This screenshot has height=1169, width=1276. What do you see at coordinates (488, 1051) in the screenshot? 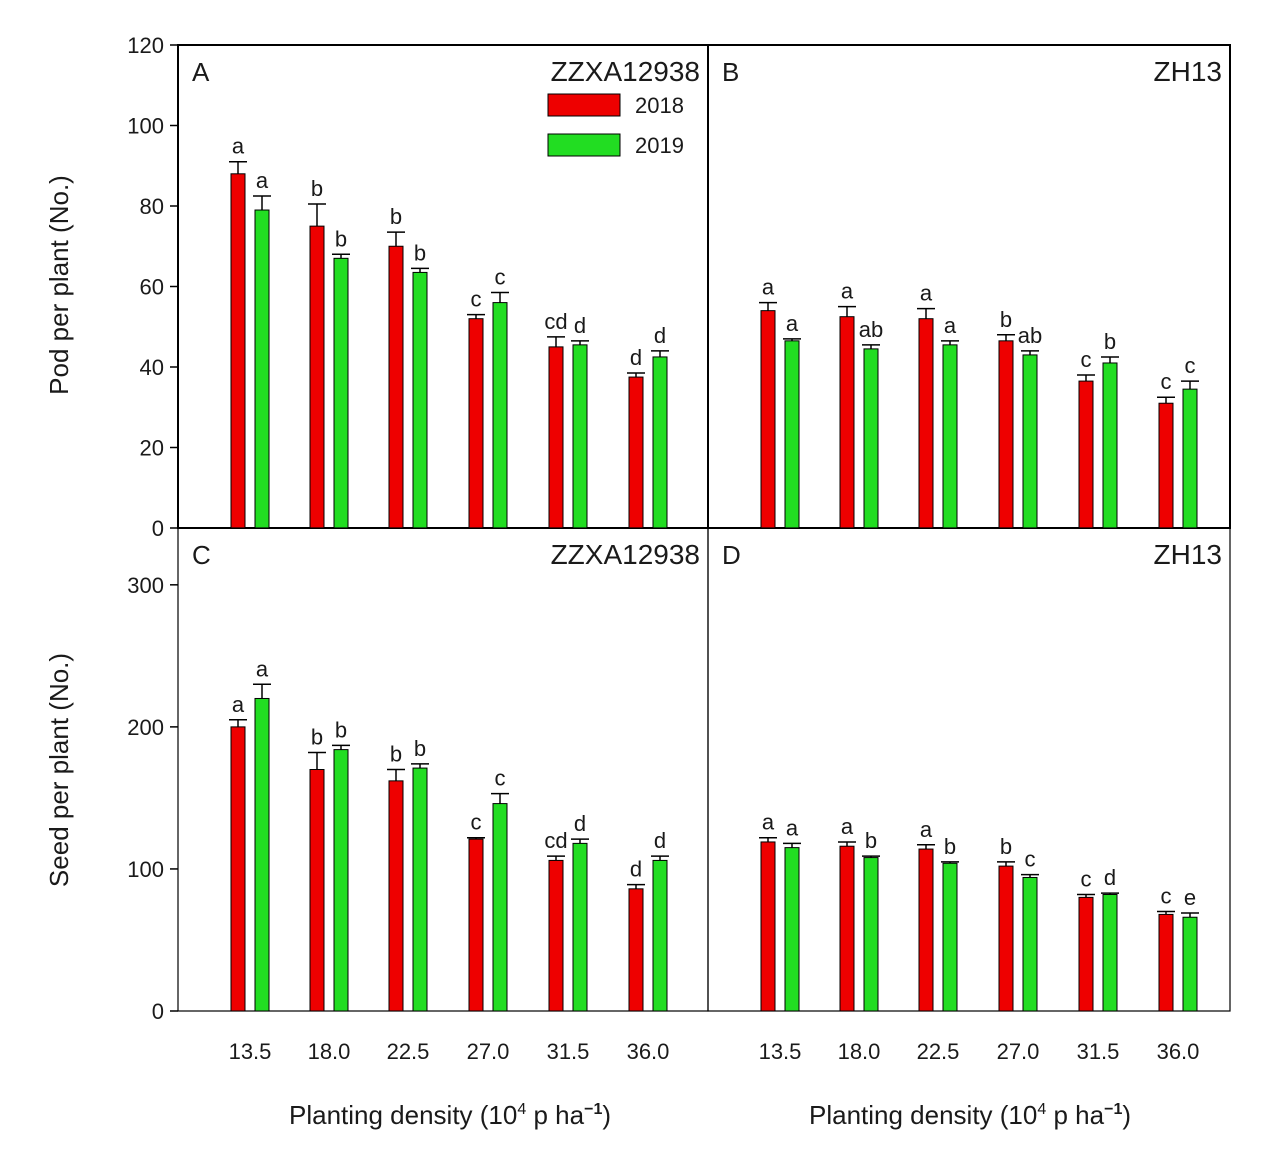
I see `x-tick-label: 27.0` at bounding box center [488, 1051].